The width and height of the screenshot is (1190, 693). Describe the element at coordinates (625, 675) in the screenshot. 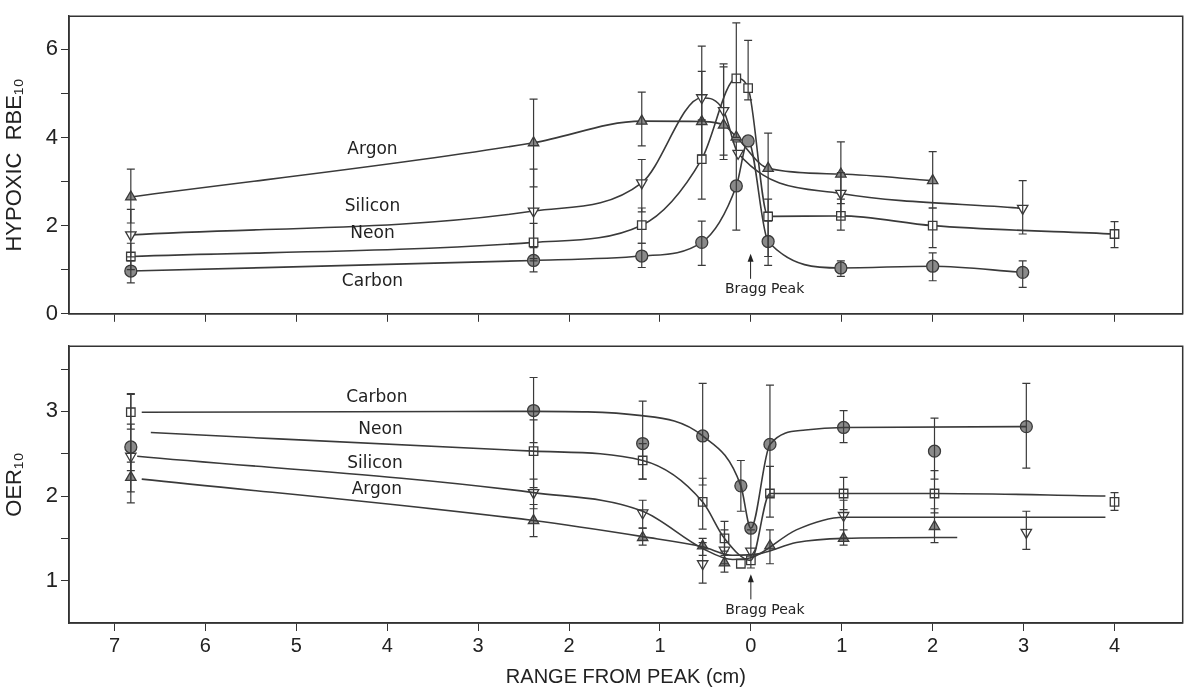

I see `x-axis-title: RANGE FROM PEAK (cm)` at that location.